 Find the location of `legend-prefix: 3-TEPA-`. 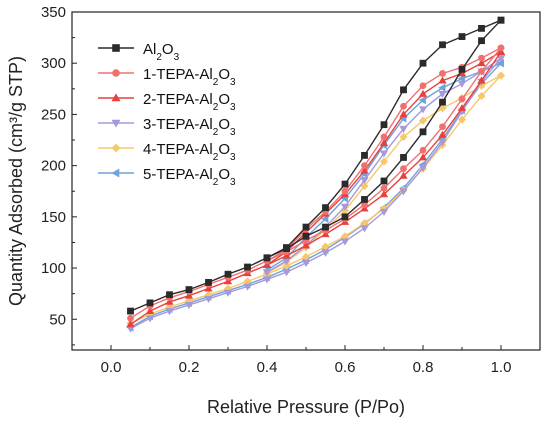

legend-prefix: 3-TEPA- is located at coordinates (171, 124).